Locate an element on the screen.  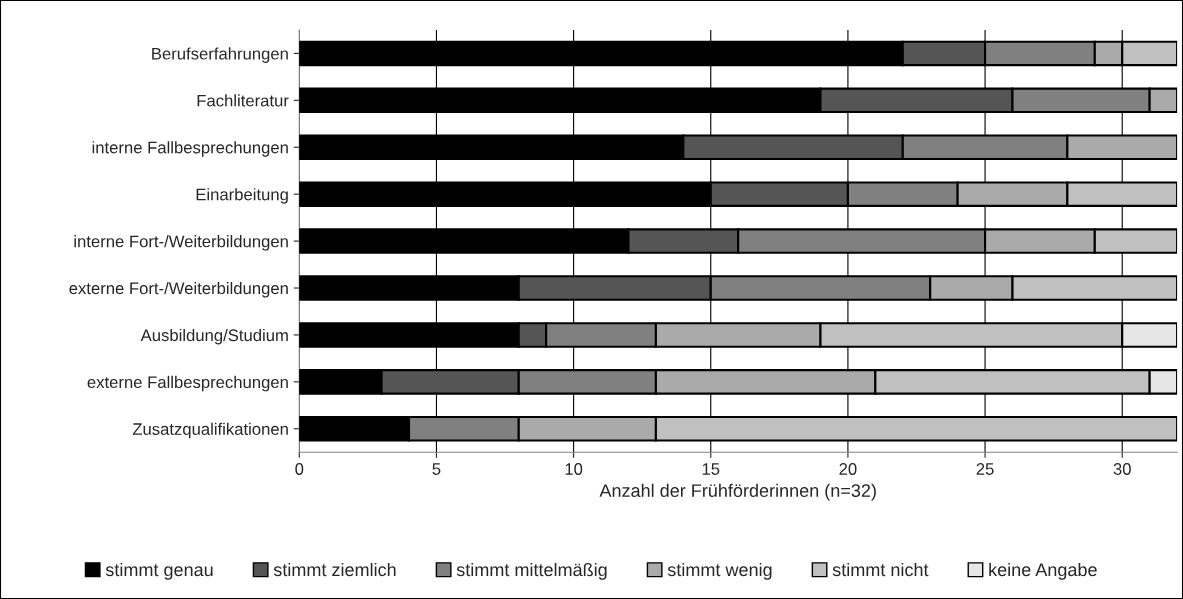
y-tick-label: Fachliteratur is located at coordinates (243, 100).